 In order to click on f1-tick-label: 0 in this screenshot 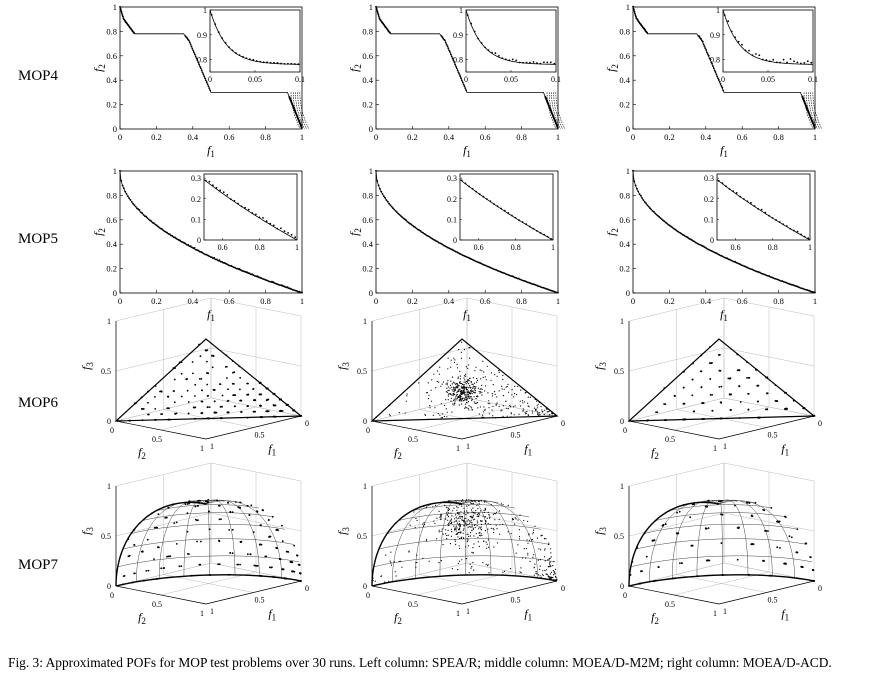, I will do `click(820, 588)`.